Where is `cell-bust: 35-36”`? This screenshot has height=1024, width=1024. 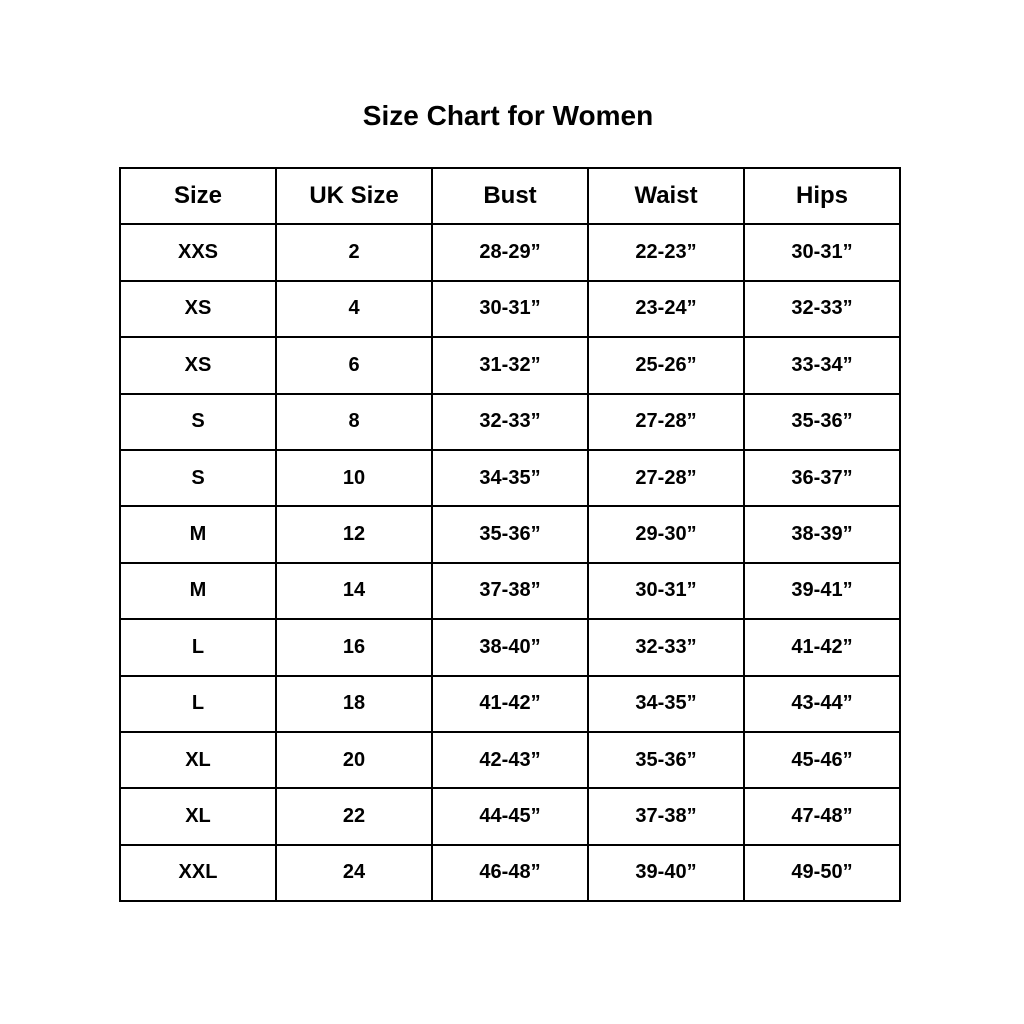
cell-bust: 35-36” is located at coordinates (510, 534).